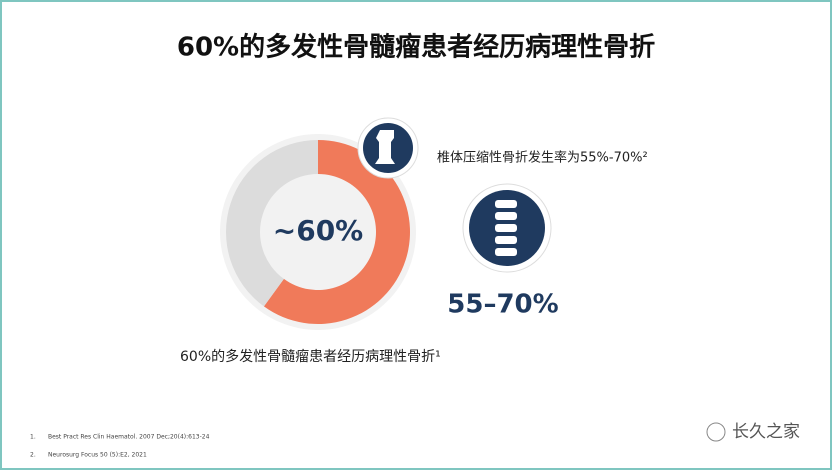  I want to click on center-label: ~60%, so click(318, 230).